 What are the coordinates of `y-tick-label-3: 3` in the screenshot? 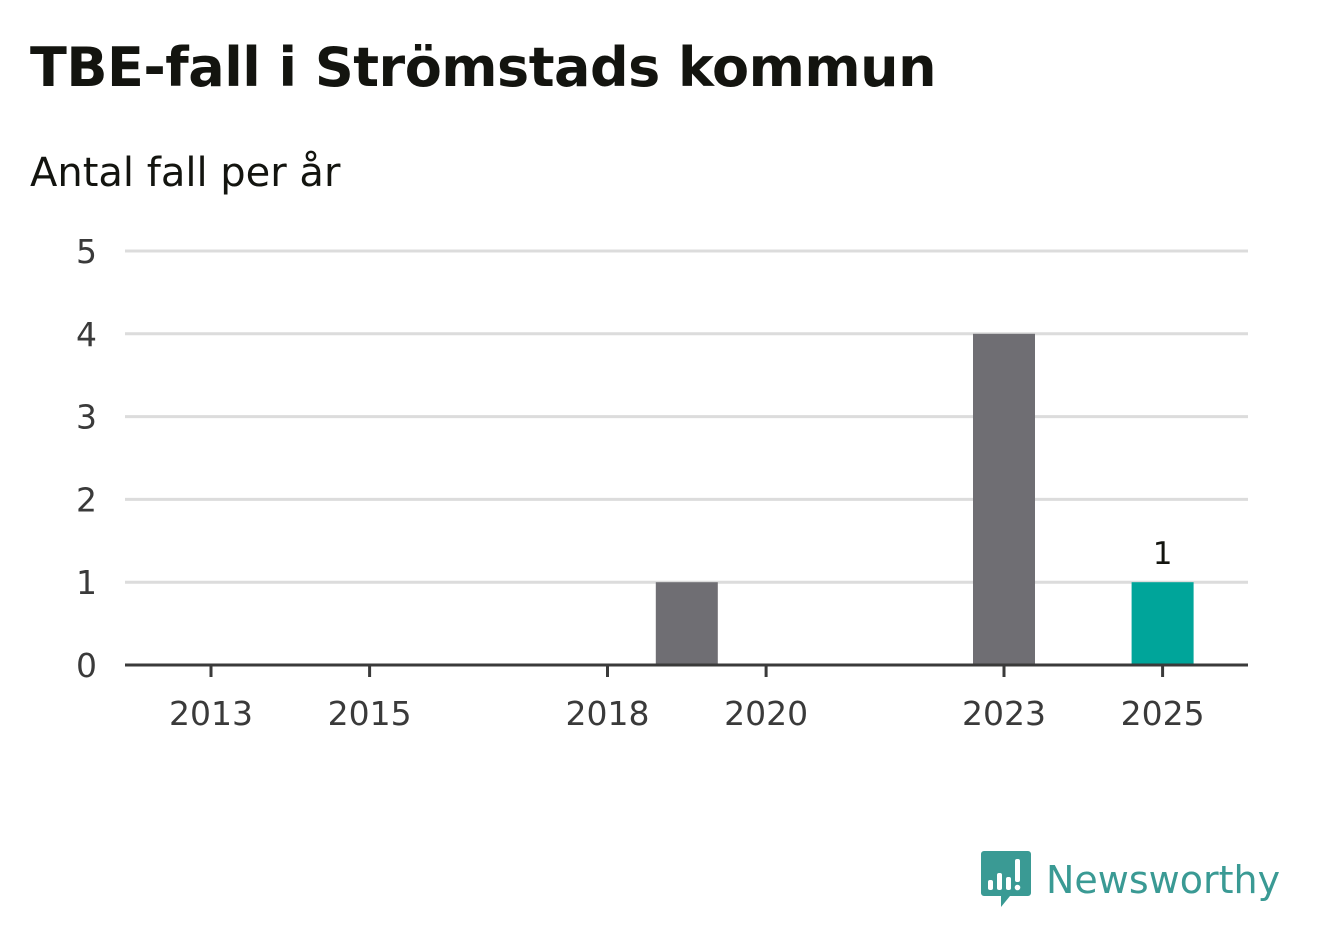 It's located at (86, 417).